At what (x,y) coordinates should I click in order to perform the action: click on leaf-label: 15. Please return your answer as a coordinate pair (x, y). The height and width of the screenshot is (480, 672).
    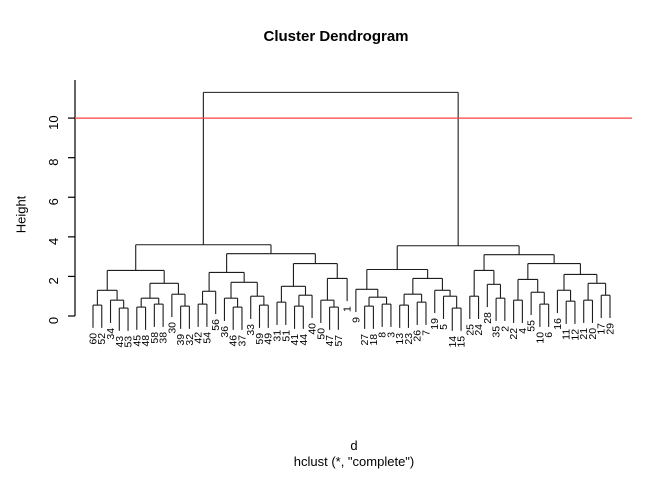
    Looking at the image, I should click on (462, 342).